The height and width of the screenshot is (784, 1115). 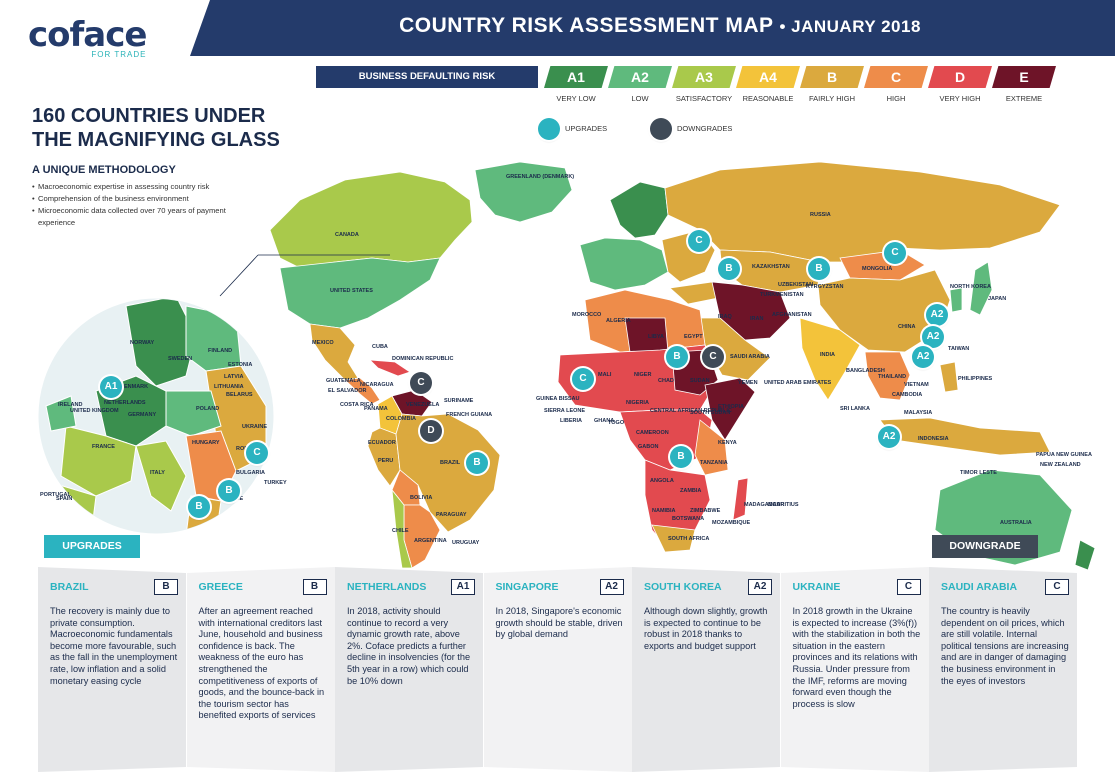 What do you see at coordinates (652, 28) in the screenshot?
I see `header-band` at bounding box center [652, 28].